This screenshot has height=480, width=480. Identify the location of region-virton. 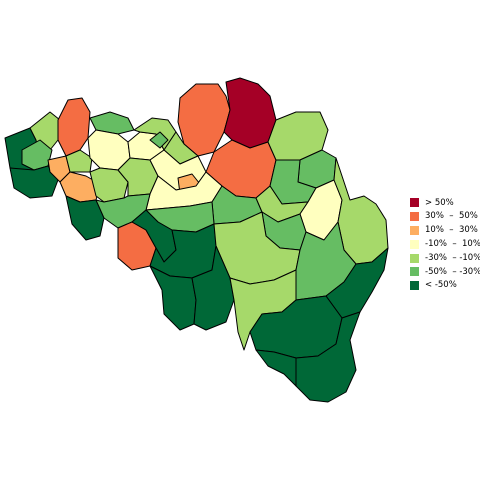
(276, 368).